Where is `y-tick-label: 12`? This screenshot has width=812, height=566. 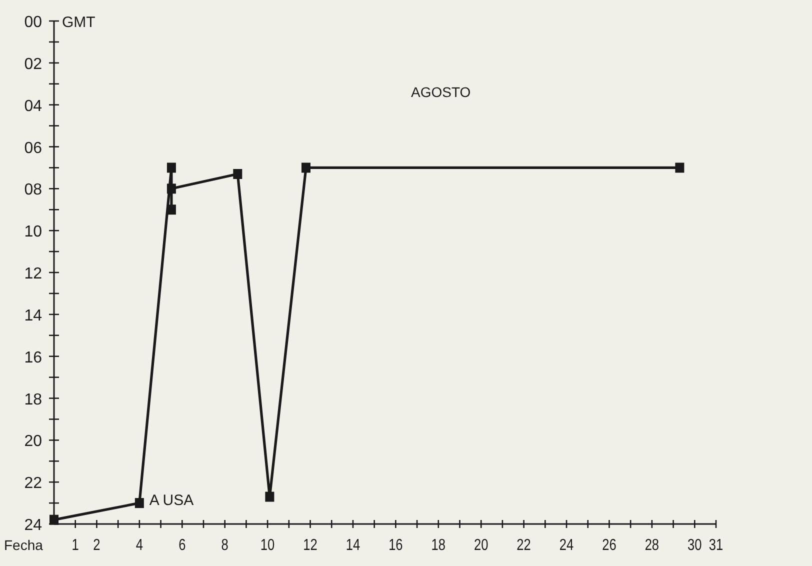
y-tick-label: 12 is located at coordinates (33, 274).